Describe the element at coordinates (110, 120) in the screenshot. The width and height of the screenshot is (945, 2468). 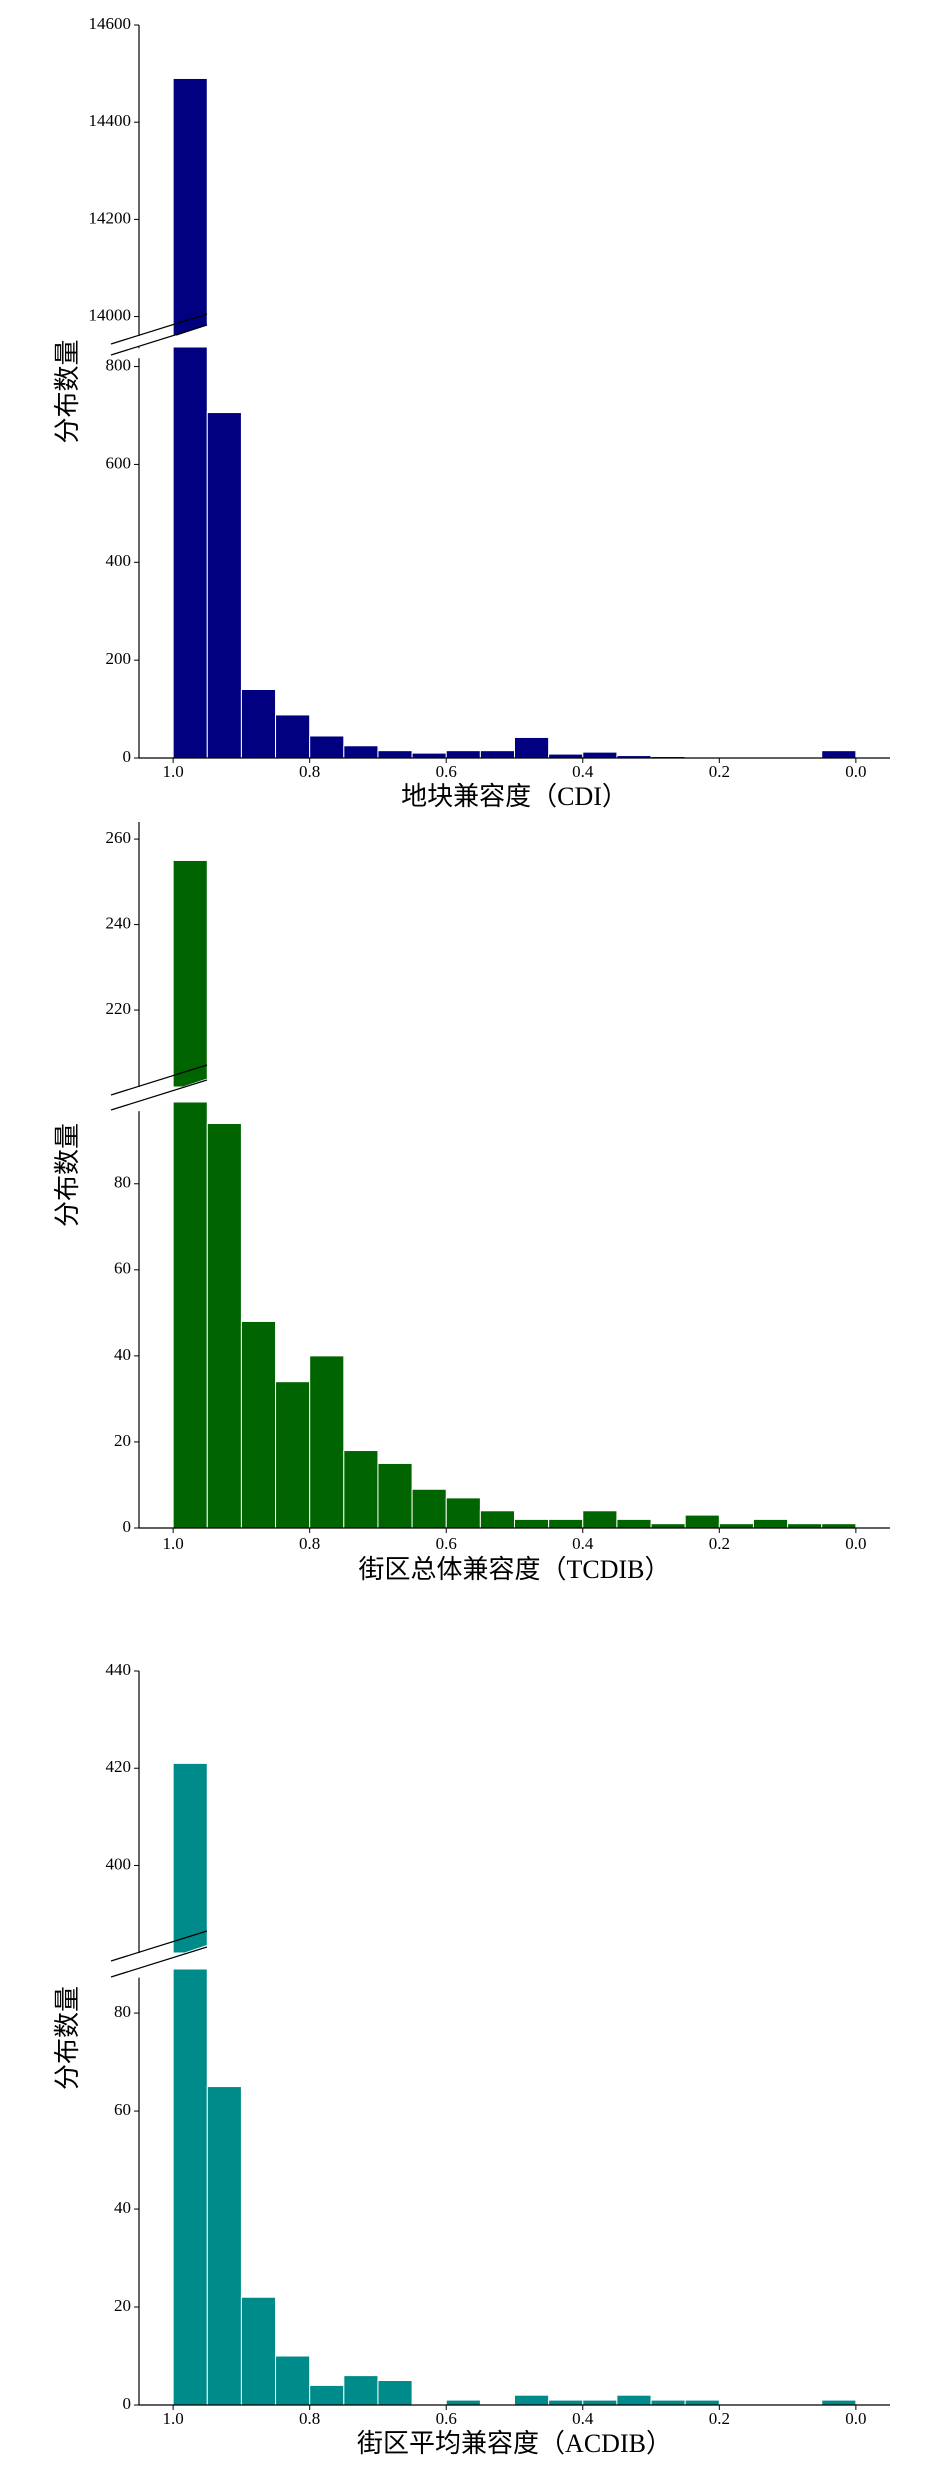
I see `y-tick-label: 14400` at that location.